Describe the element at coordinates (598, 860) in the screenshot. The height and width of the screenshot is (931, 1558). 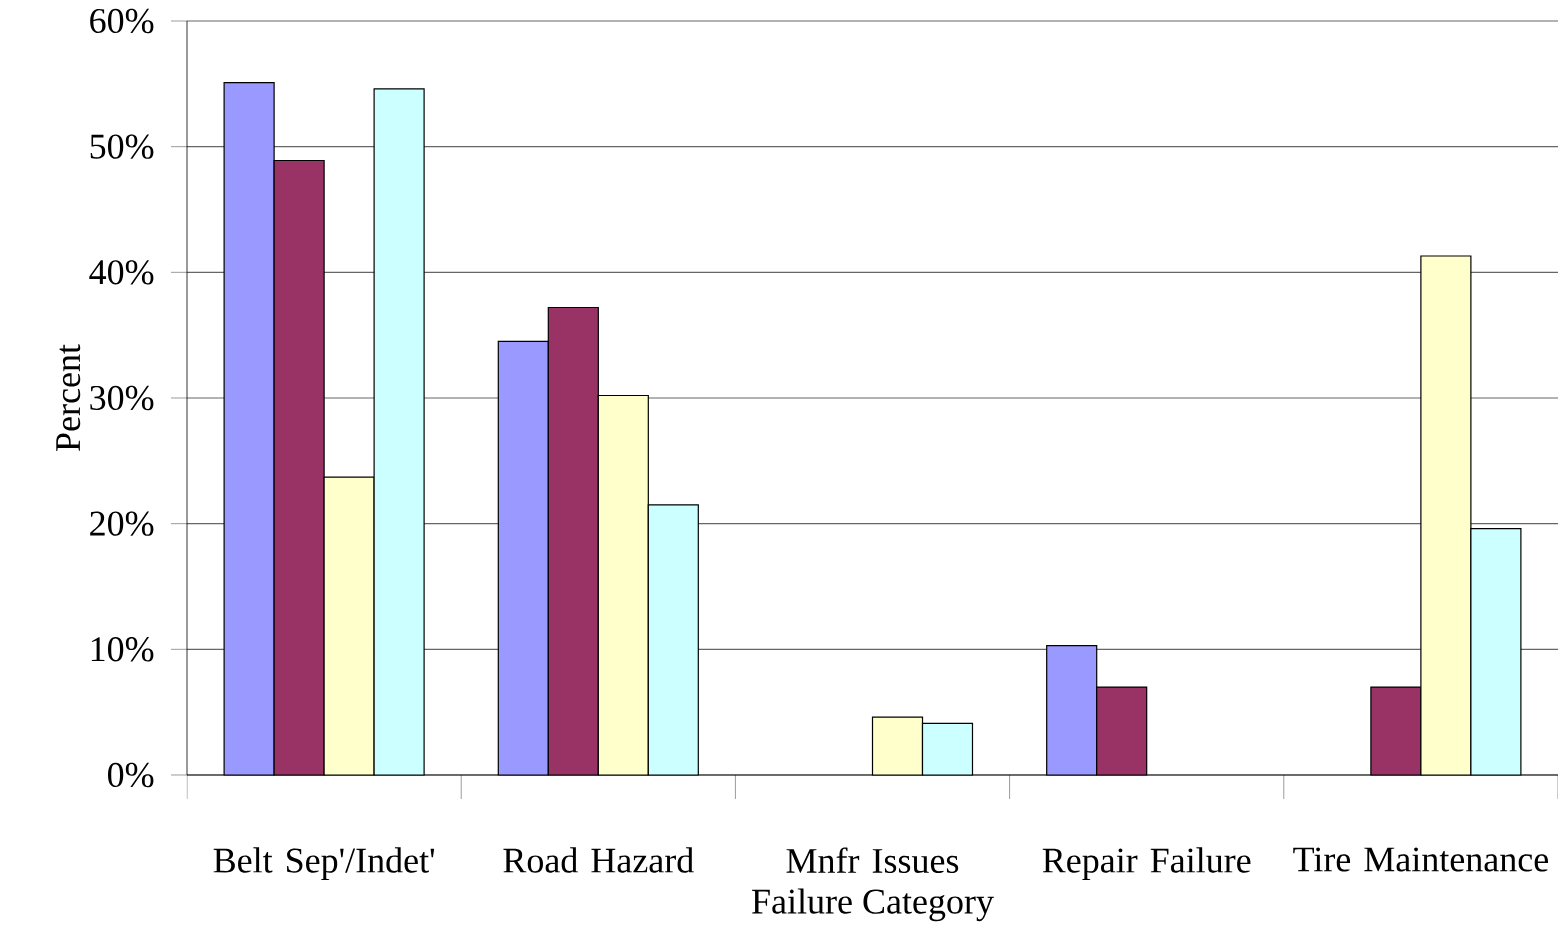
I see `x-tick-label: Road Hazard` at that location.